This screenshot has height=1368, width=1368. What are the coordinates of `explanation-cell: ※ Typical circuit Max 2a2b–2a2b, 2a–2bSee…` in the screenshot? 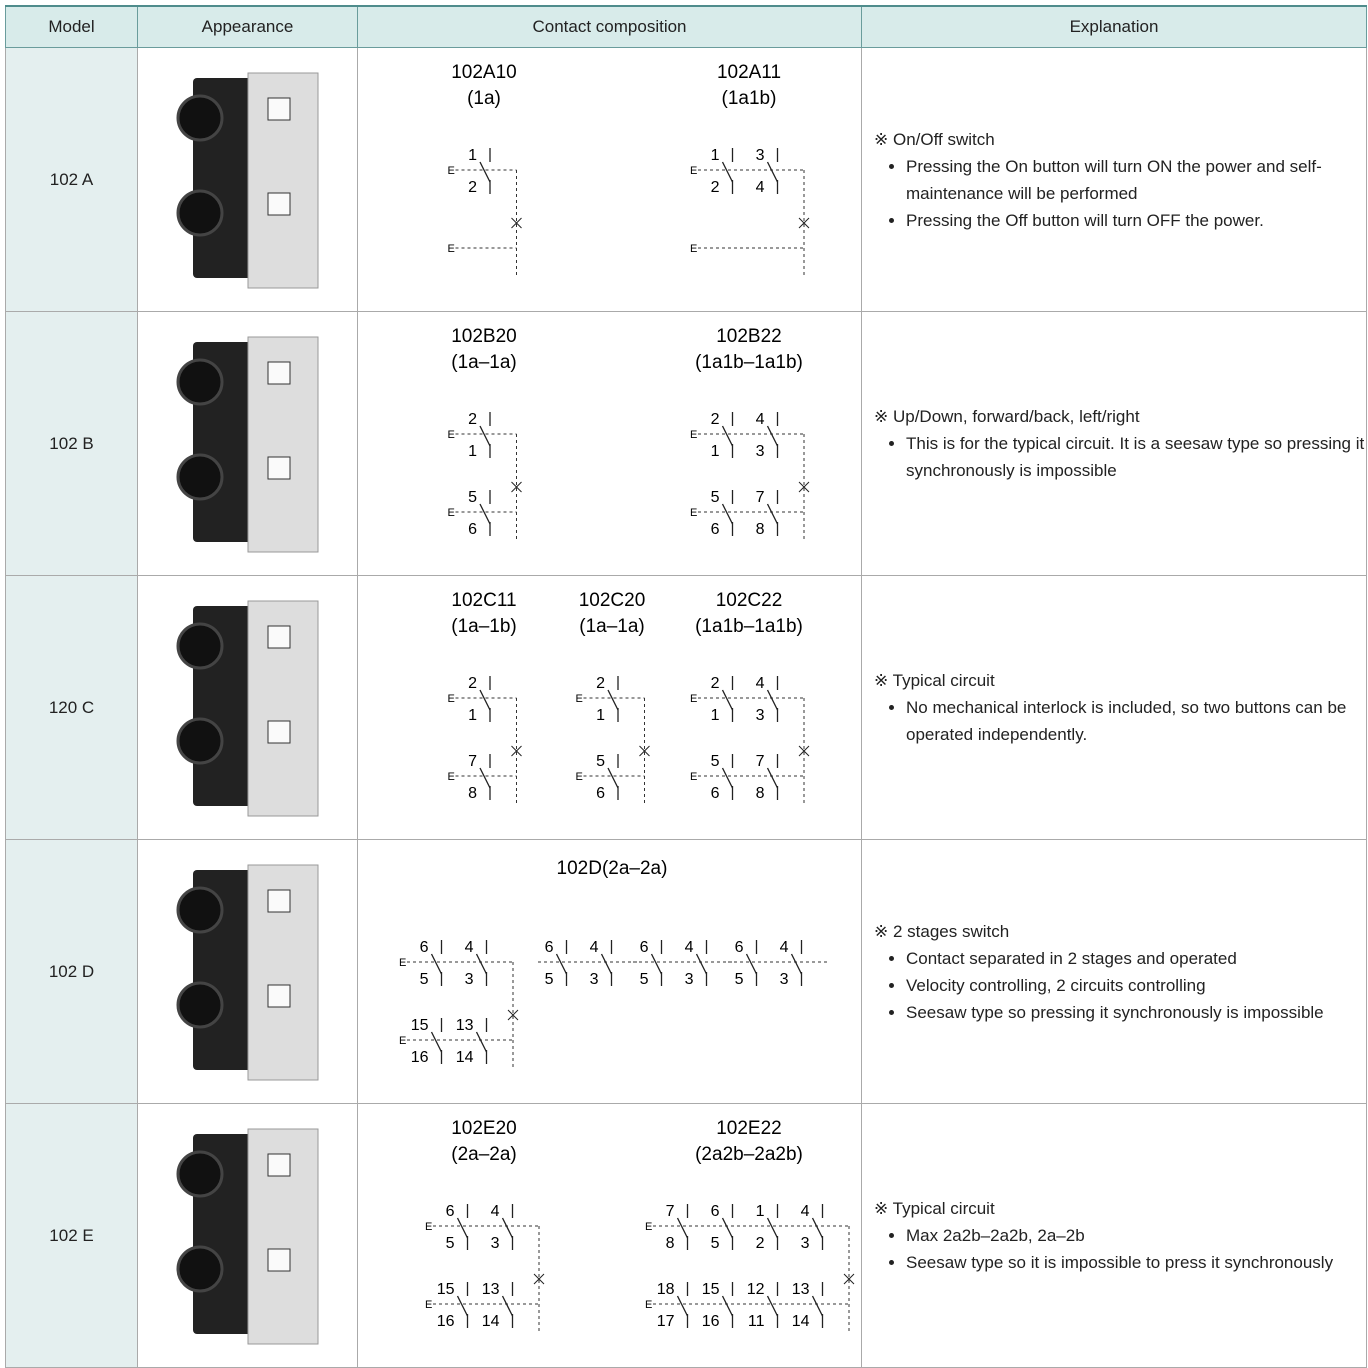 It's located at (1114, 1235).